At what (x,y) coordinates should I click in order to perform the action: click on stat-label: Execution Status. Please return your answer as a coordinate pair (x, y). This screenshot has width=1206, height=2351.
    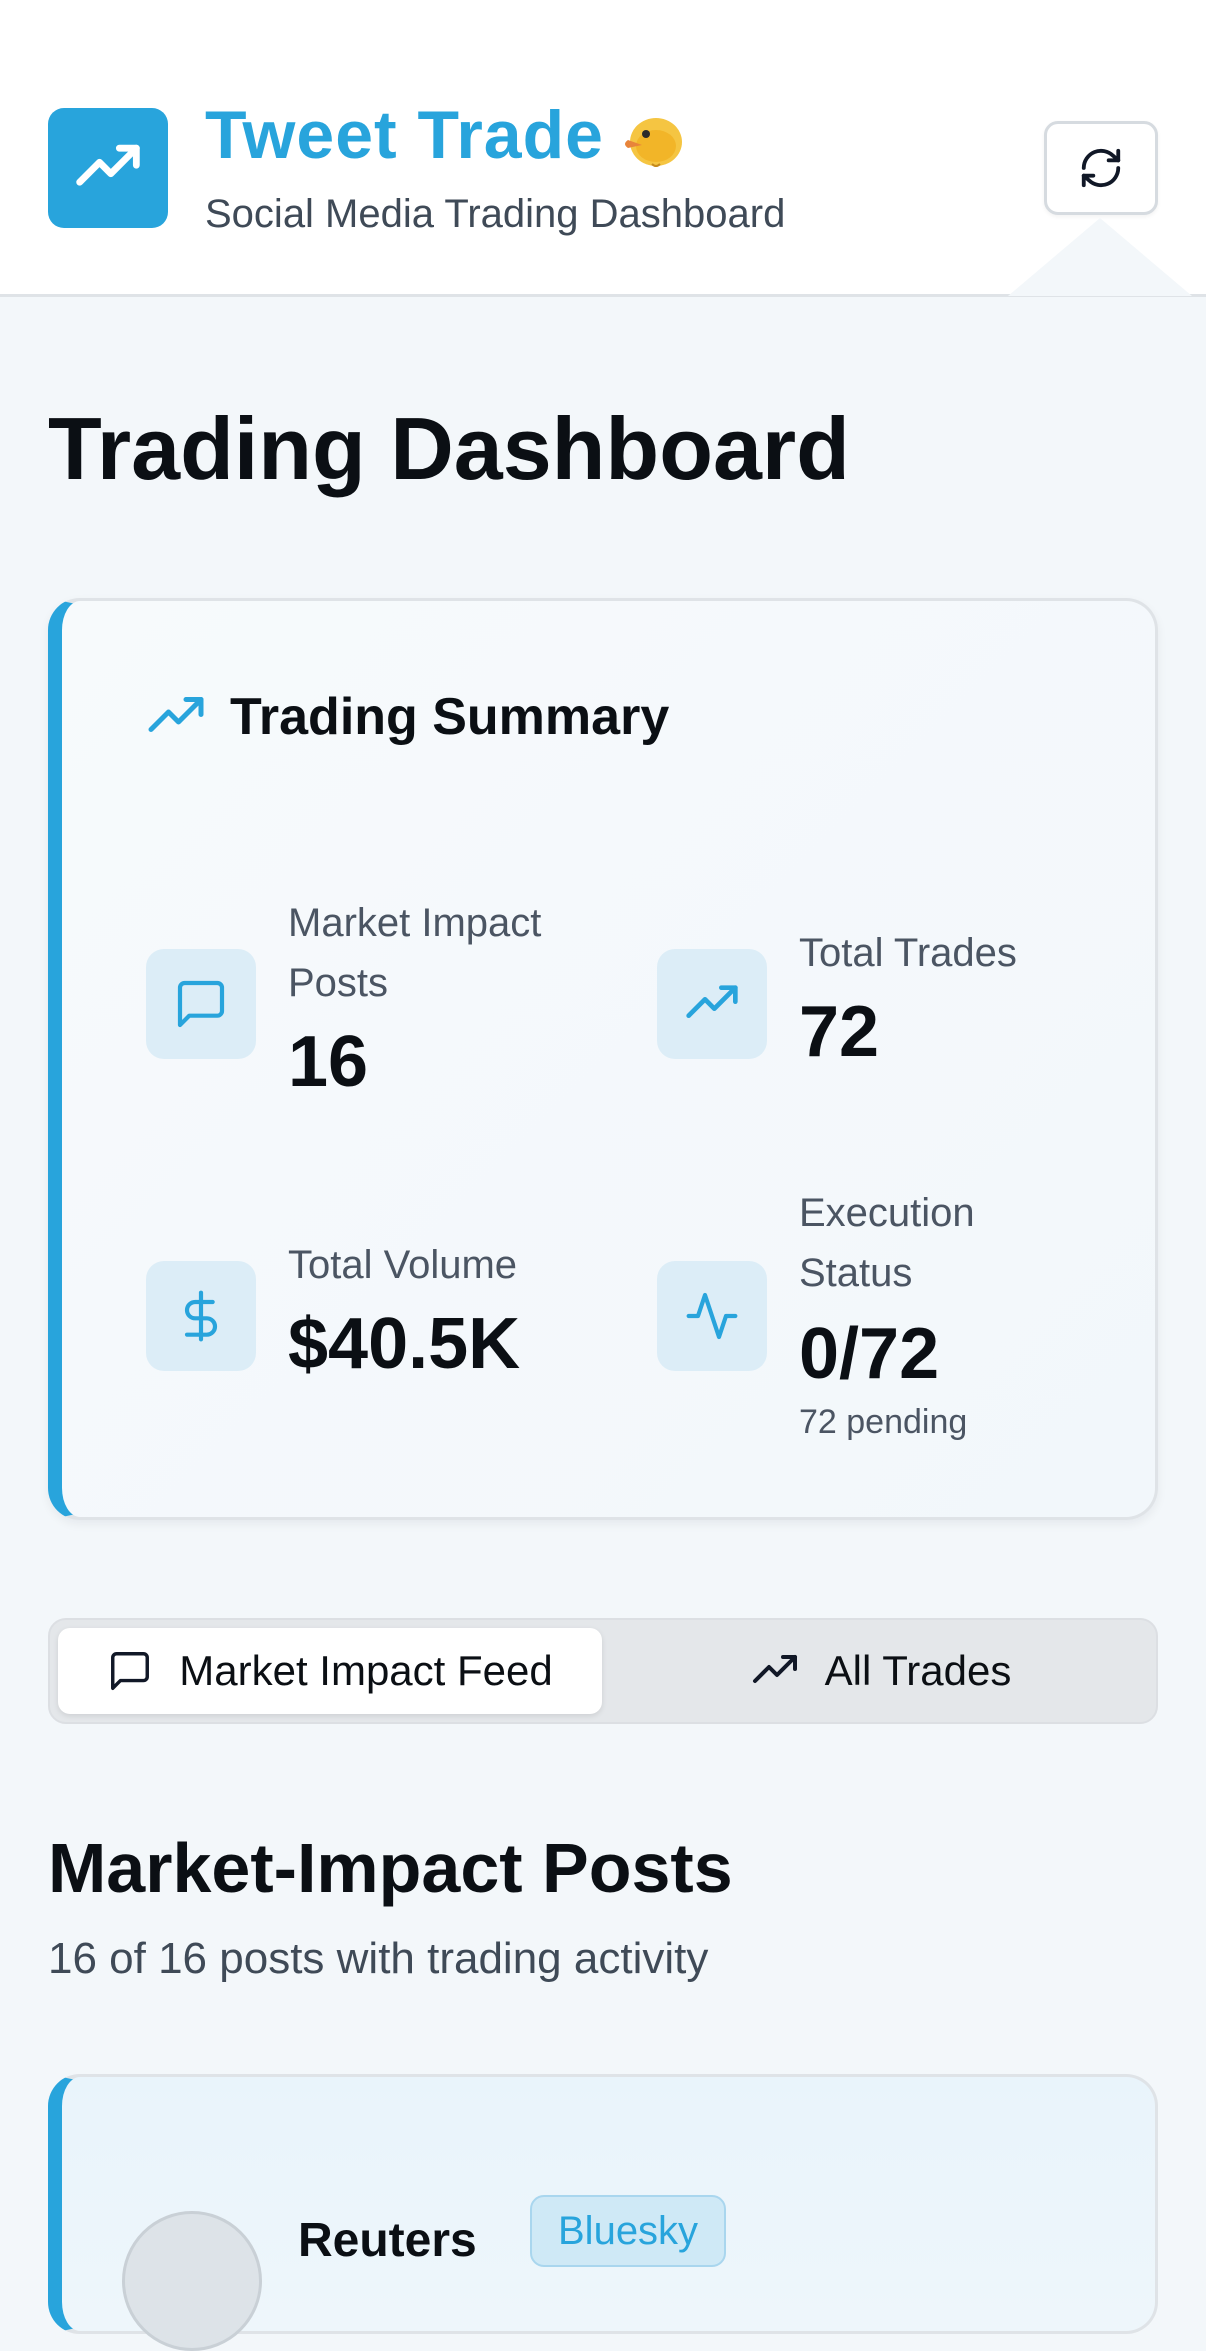
    Looking at the image, I should click on (887, 1243).